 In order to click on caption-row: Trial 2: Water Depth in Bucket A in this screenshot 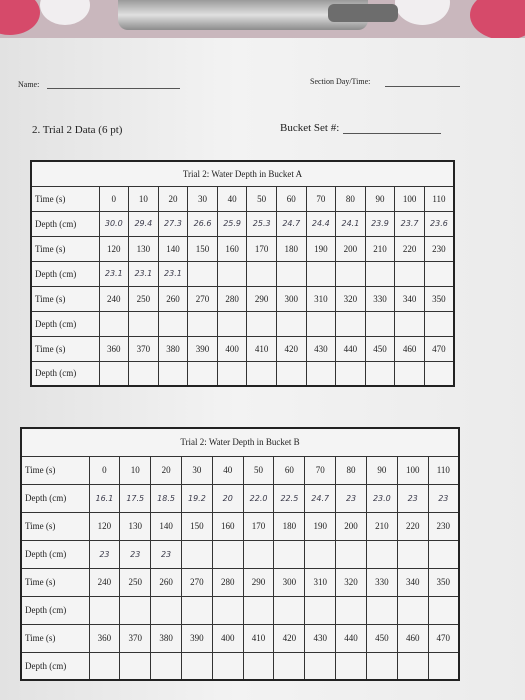, I will do `click(242, 173)`.